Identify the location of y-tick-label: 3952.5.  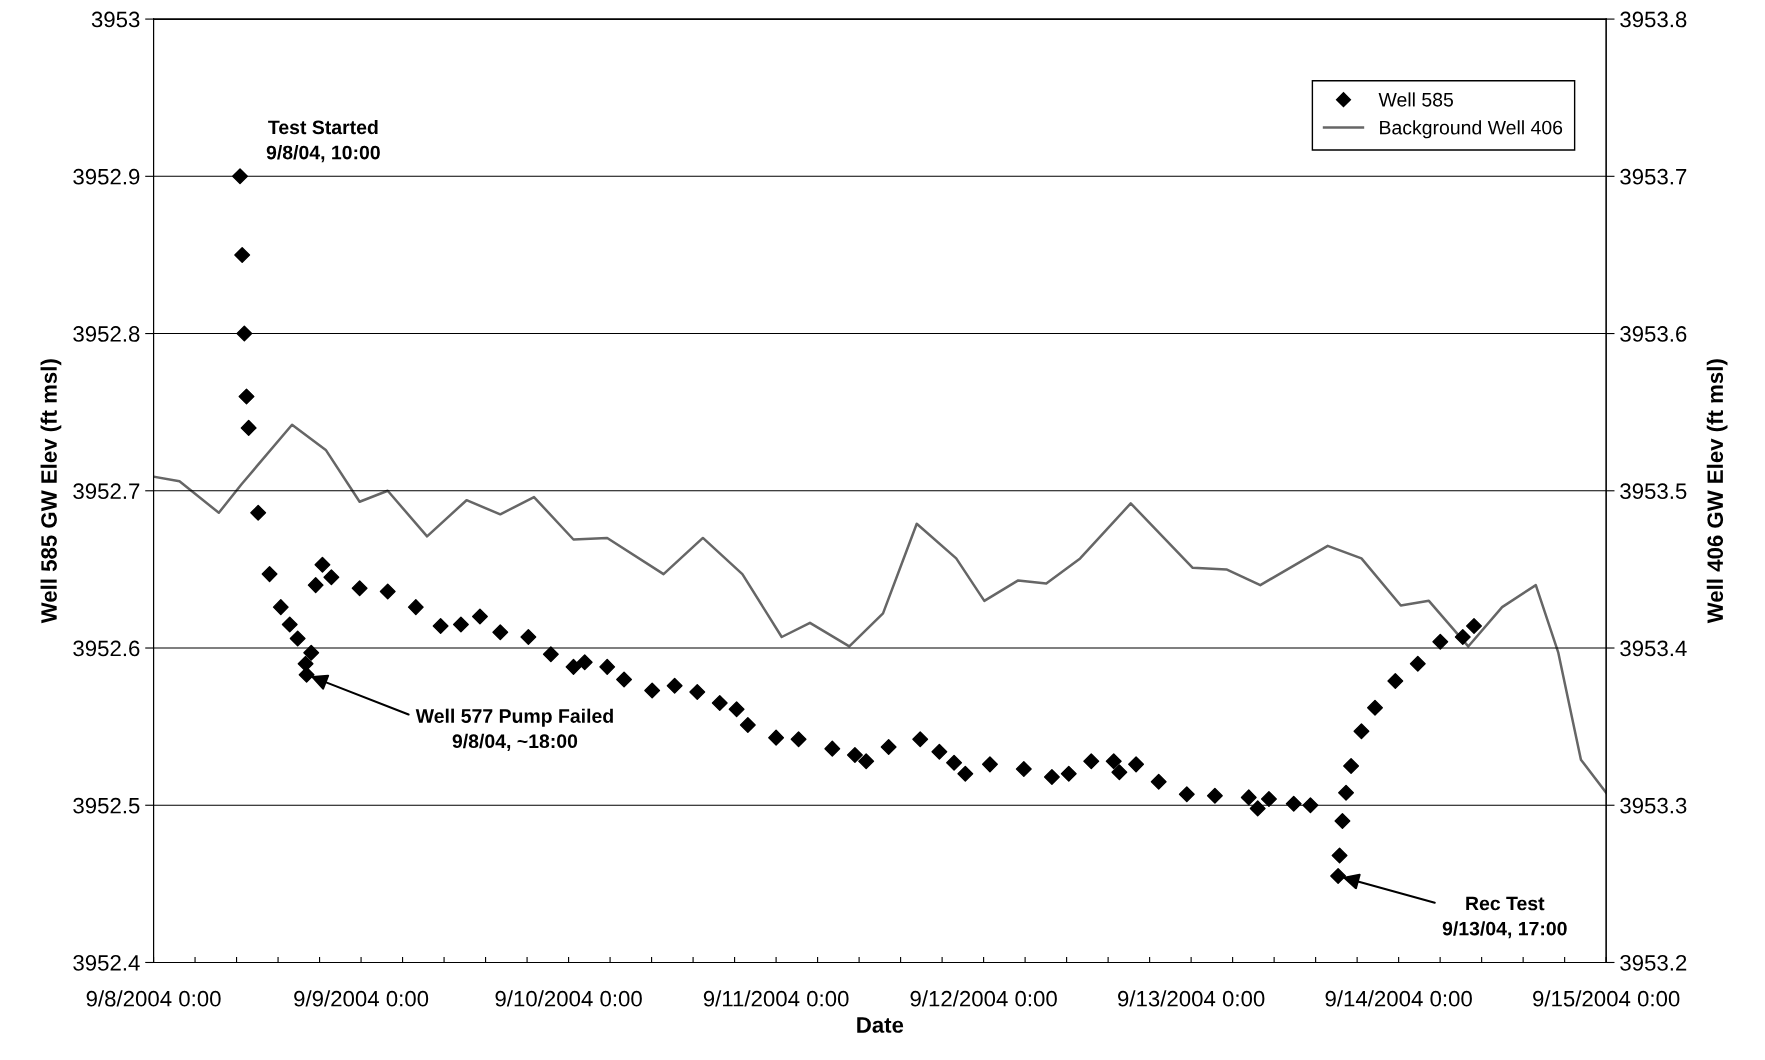
(106, 805).